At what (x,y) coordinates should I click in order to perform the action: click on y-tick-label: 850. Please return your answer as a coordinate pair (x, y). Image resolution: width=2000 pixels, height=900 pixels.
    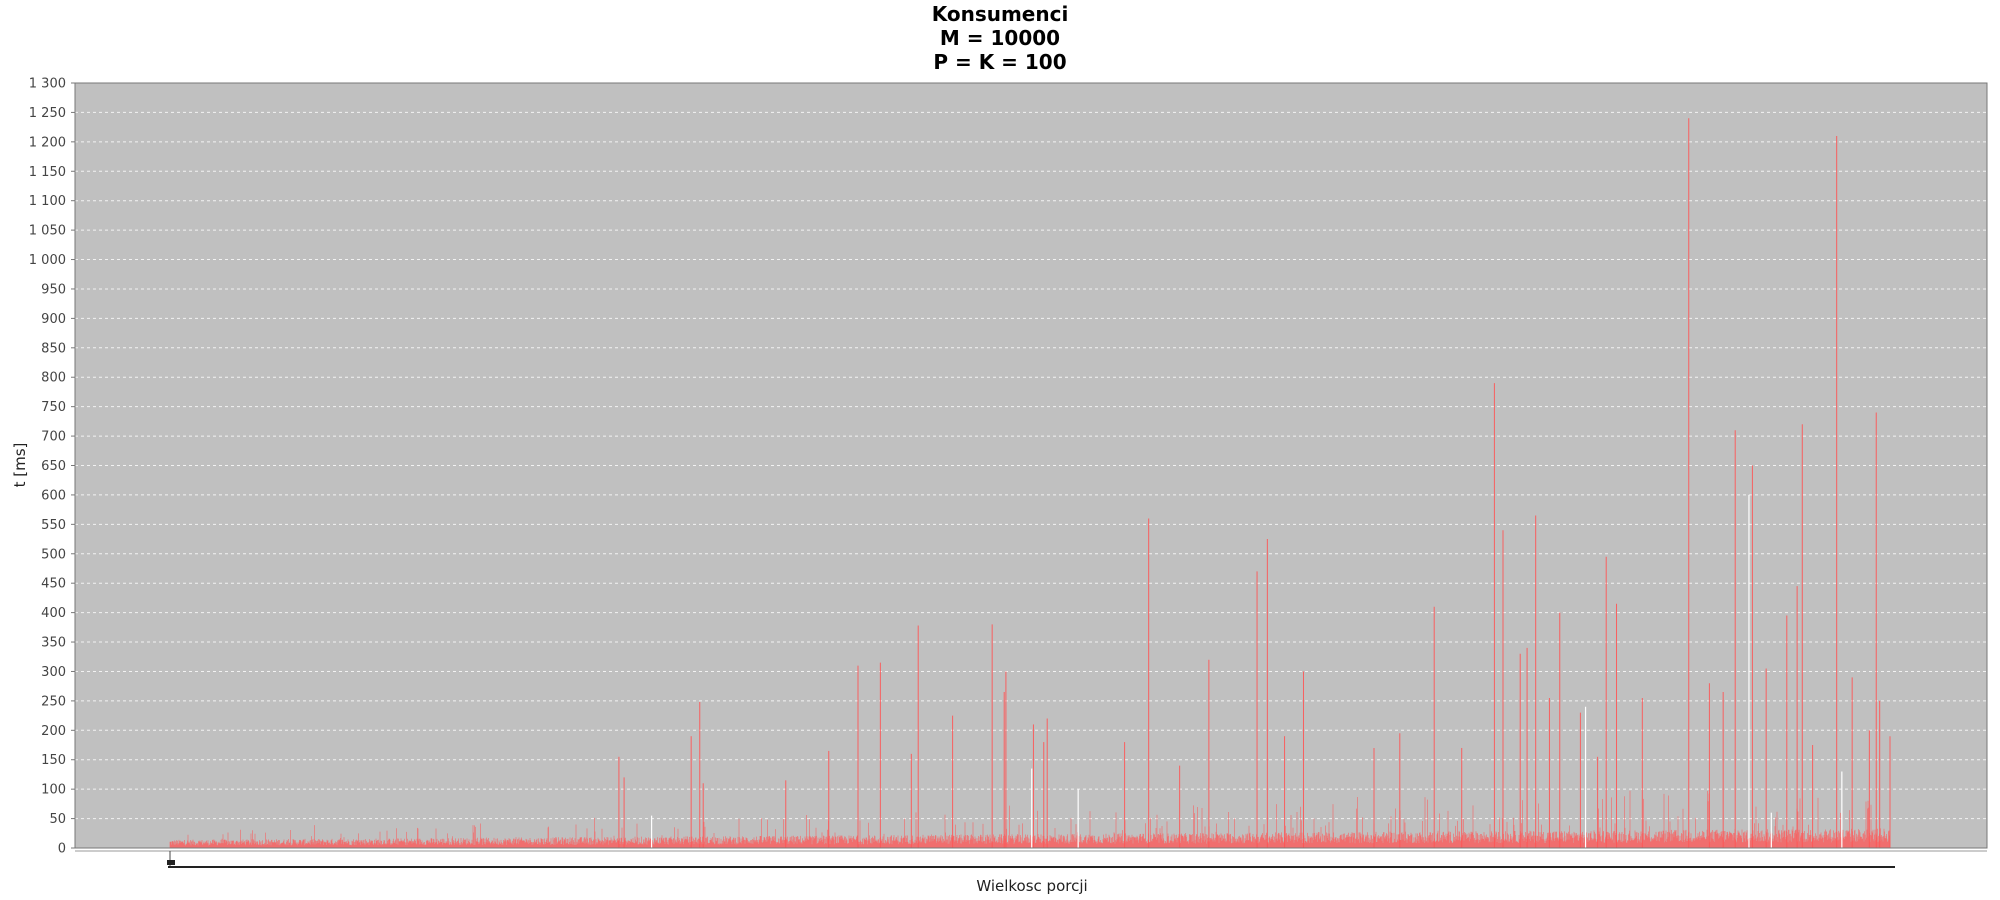
    Looking at the image, I should click on (53, 348).